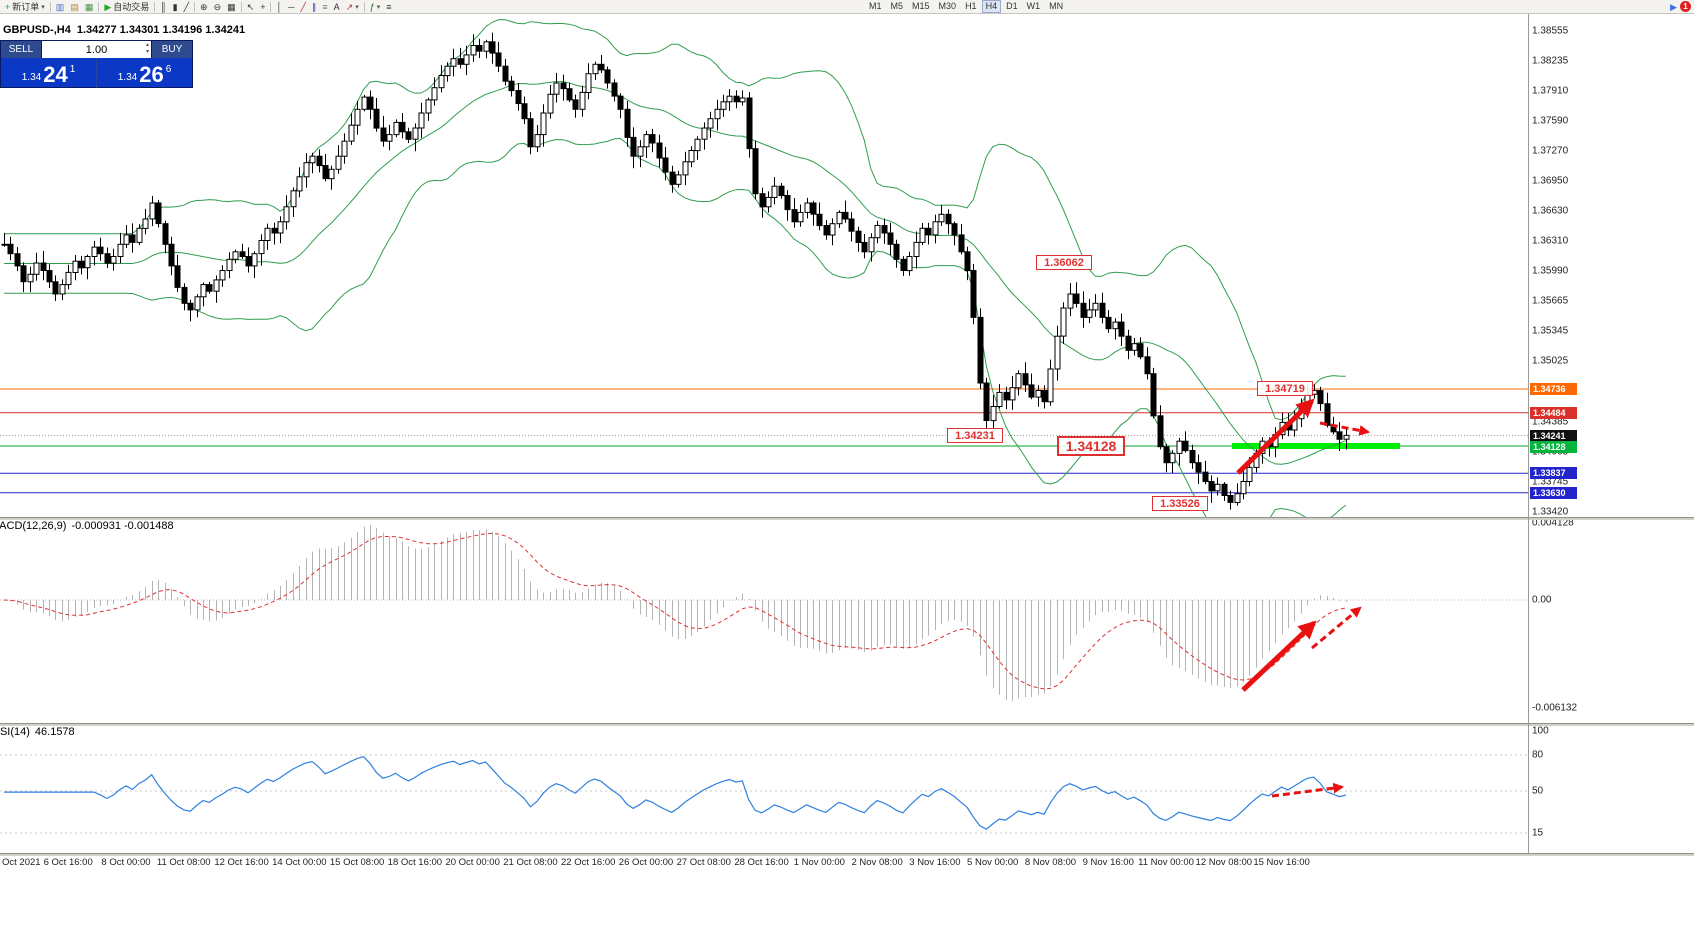 Image resolution: width=1694 pixels, height=937 pixels. I want to click on price-callout: 1.34231, so click(975, 435).